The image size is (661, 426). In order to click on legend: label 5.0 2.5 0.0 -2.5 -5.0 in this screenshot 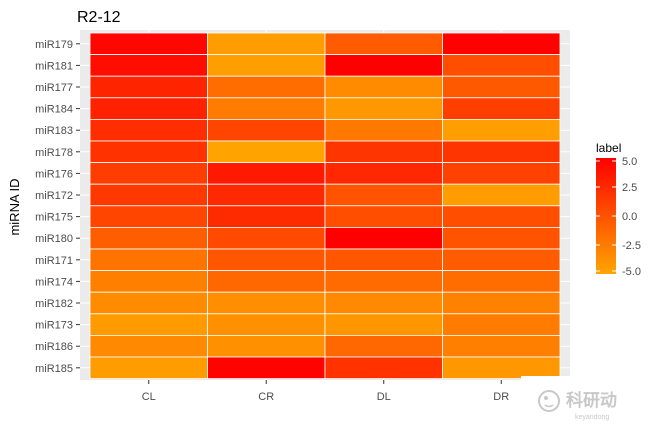, I will do `click(618, 209)`.